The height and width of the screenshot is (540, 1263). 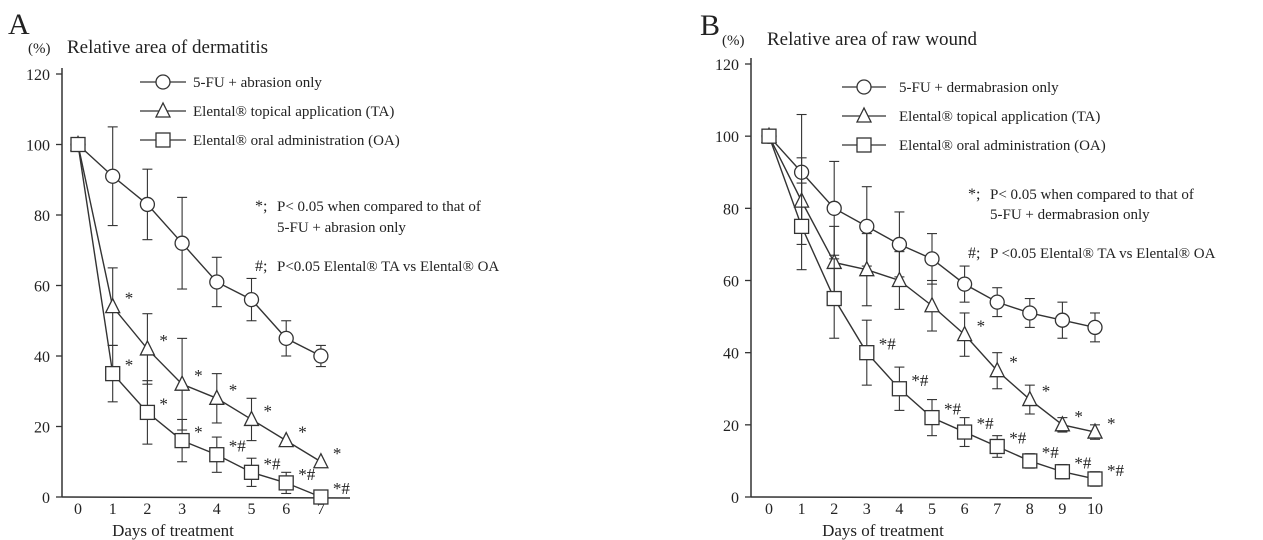 I want to click on panel-label: A, so click(x=19, y=24).